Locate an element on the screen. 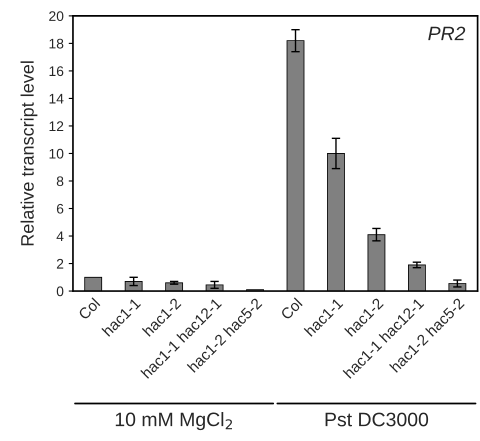 This screenshot has width=480, height=441. y-tick-label: 14 is located at coordinates (57, 99).